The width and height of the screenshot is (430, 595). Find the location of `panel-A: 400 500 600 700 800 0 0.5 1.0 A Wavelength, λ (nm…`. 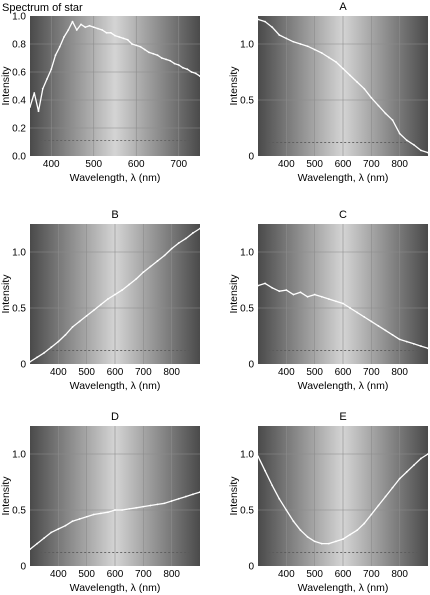

panel-A: 400 500 600 700 800 0 0.5 1.0 A Wavelength, λ (nm… is located at coordinates (328, 92).